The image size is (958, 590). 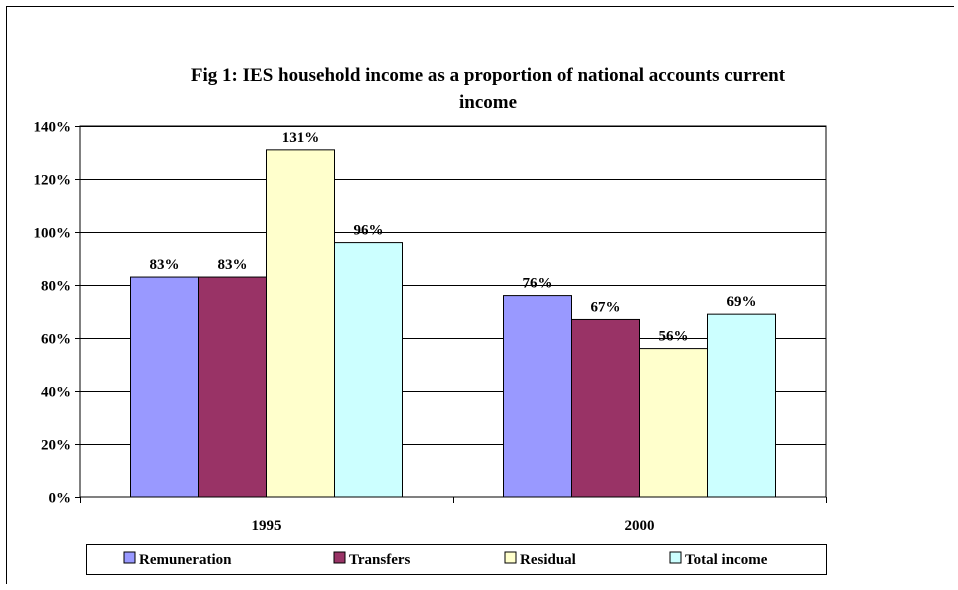 I want to click on data-label-total-income-1995: 96%, so click(x=369, y=231).